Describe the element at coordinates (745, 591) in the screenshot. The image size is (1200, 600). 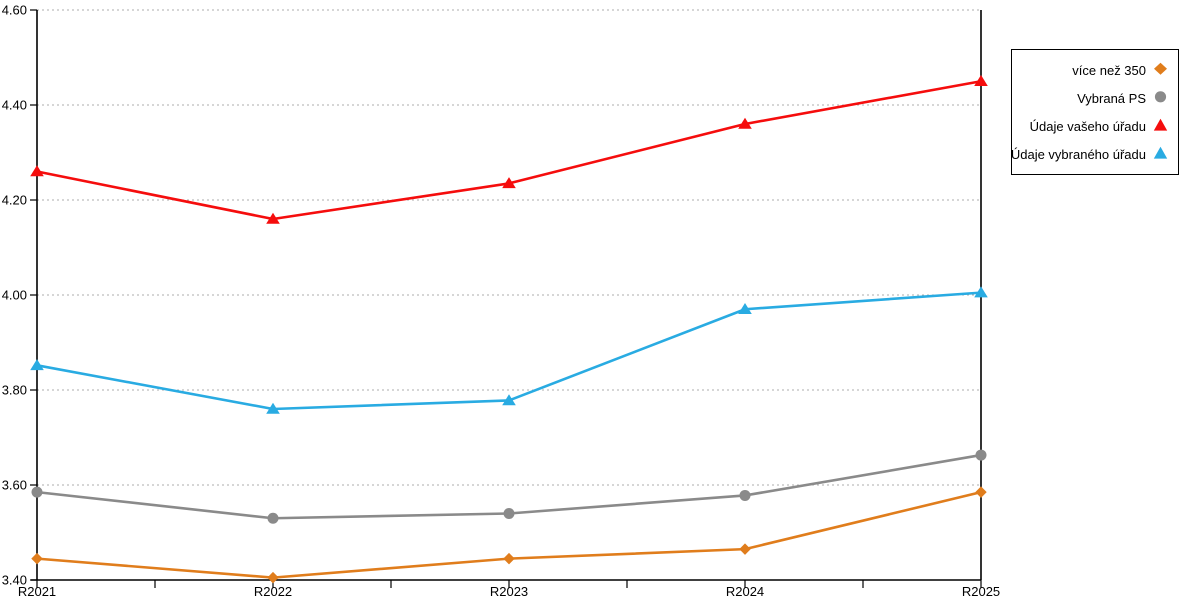
I see `x-tick-label: R2024` at that location.